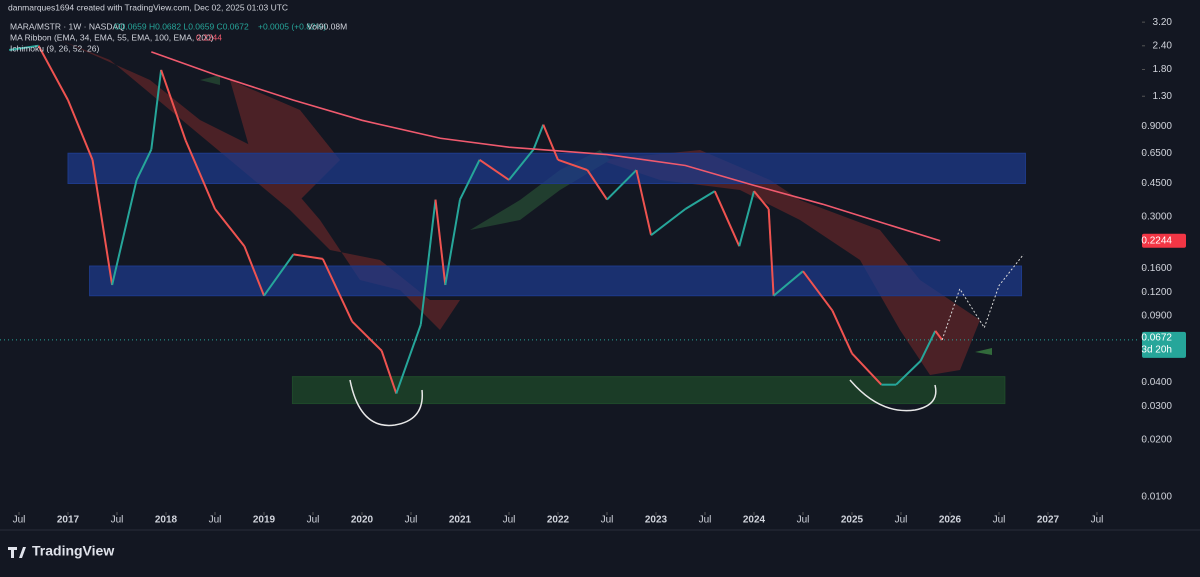 The height and width of the screenshot is (577, 1200). What do you see at coordinates (1156, 382) in the screenshot?
I see `y-tick-label: 0.0400` at bounding box center [1156, 382].